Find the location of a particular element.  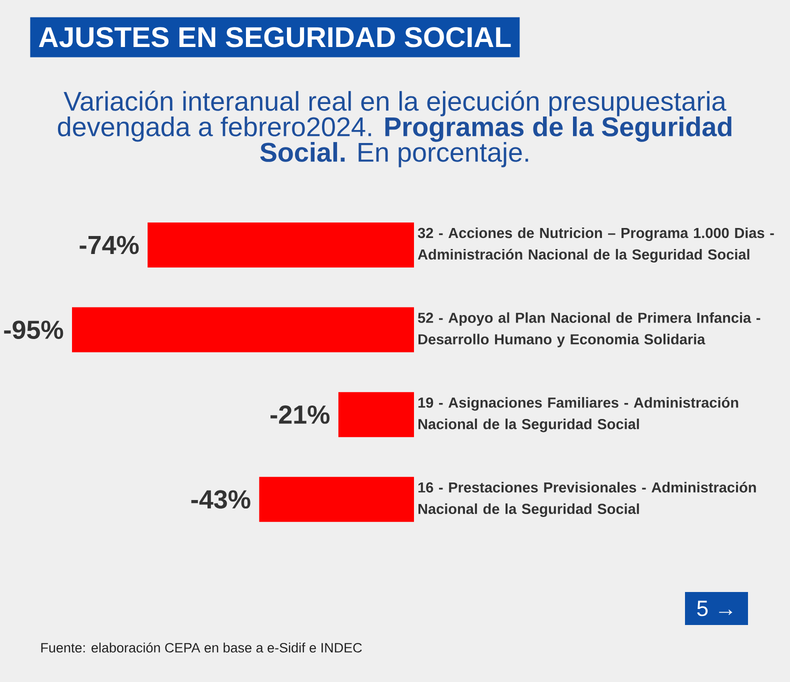

y-tick-label: 16 - Prestaciones Previsionales - Administración Nacional de la Seguridad Social is located at coordinates (587, 499).